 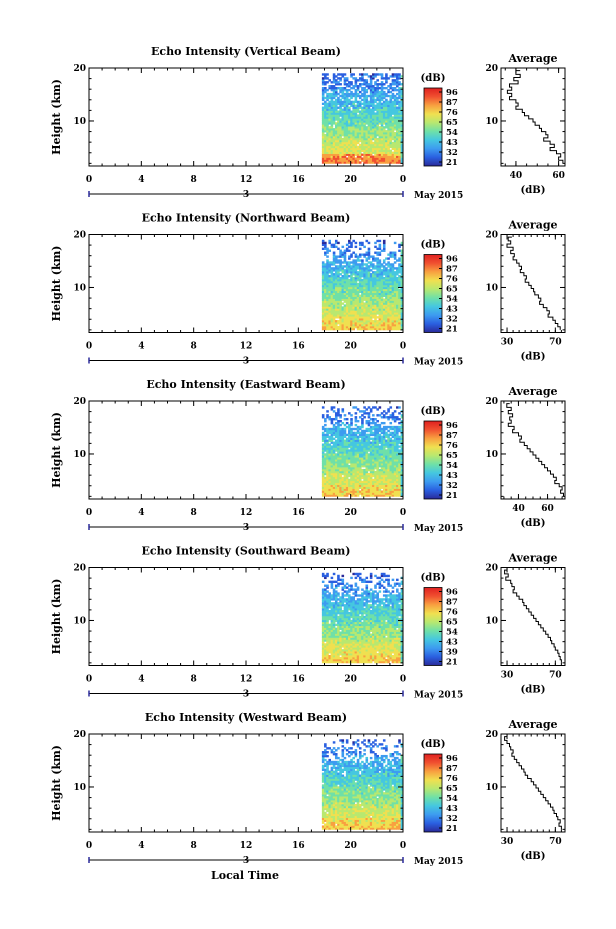 I want to click on y-tick-label: 10, so click(x=79, y=122).